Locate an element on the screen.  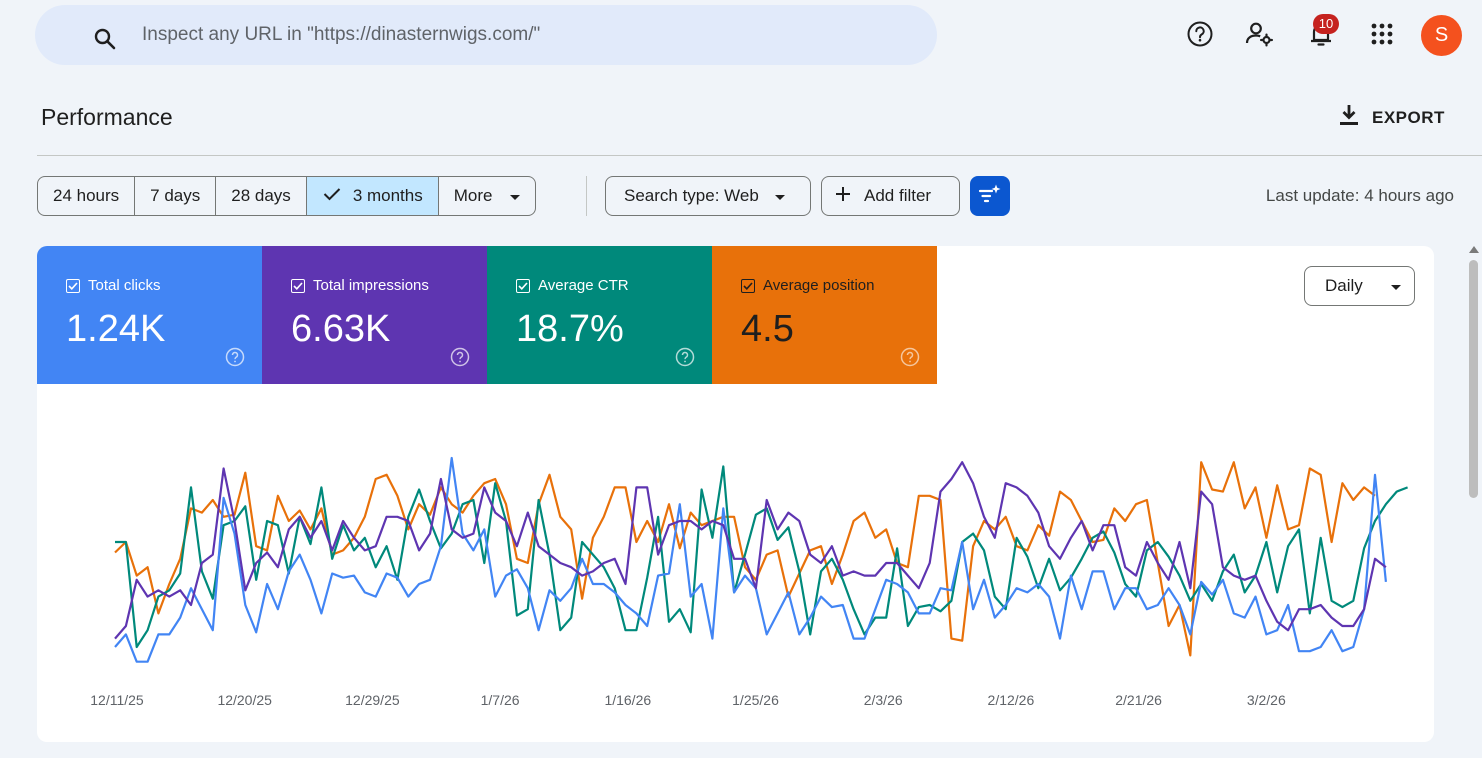
search-icon is located at coordinates (105, 41).